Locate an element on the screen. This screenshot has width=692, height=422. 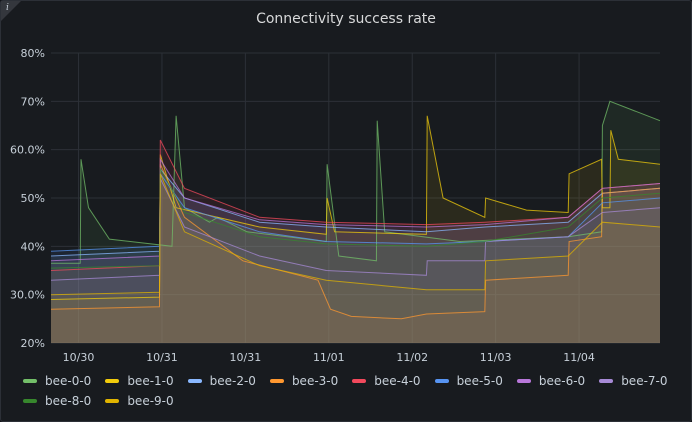
legend-label: bee-4-0 is located at coordinates (397, 381).